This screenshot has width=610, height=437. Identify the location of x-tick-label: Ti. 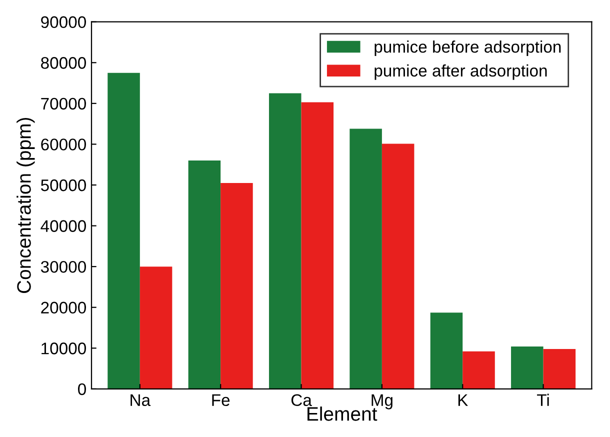
(543, 400).